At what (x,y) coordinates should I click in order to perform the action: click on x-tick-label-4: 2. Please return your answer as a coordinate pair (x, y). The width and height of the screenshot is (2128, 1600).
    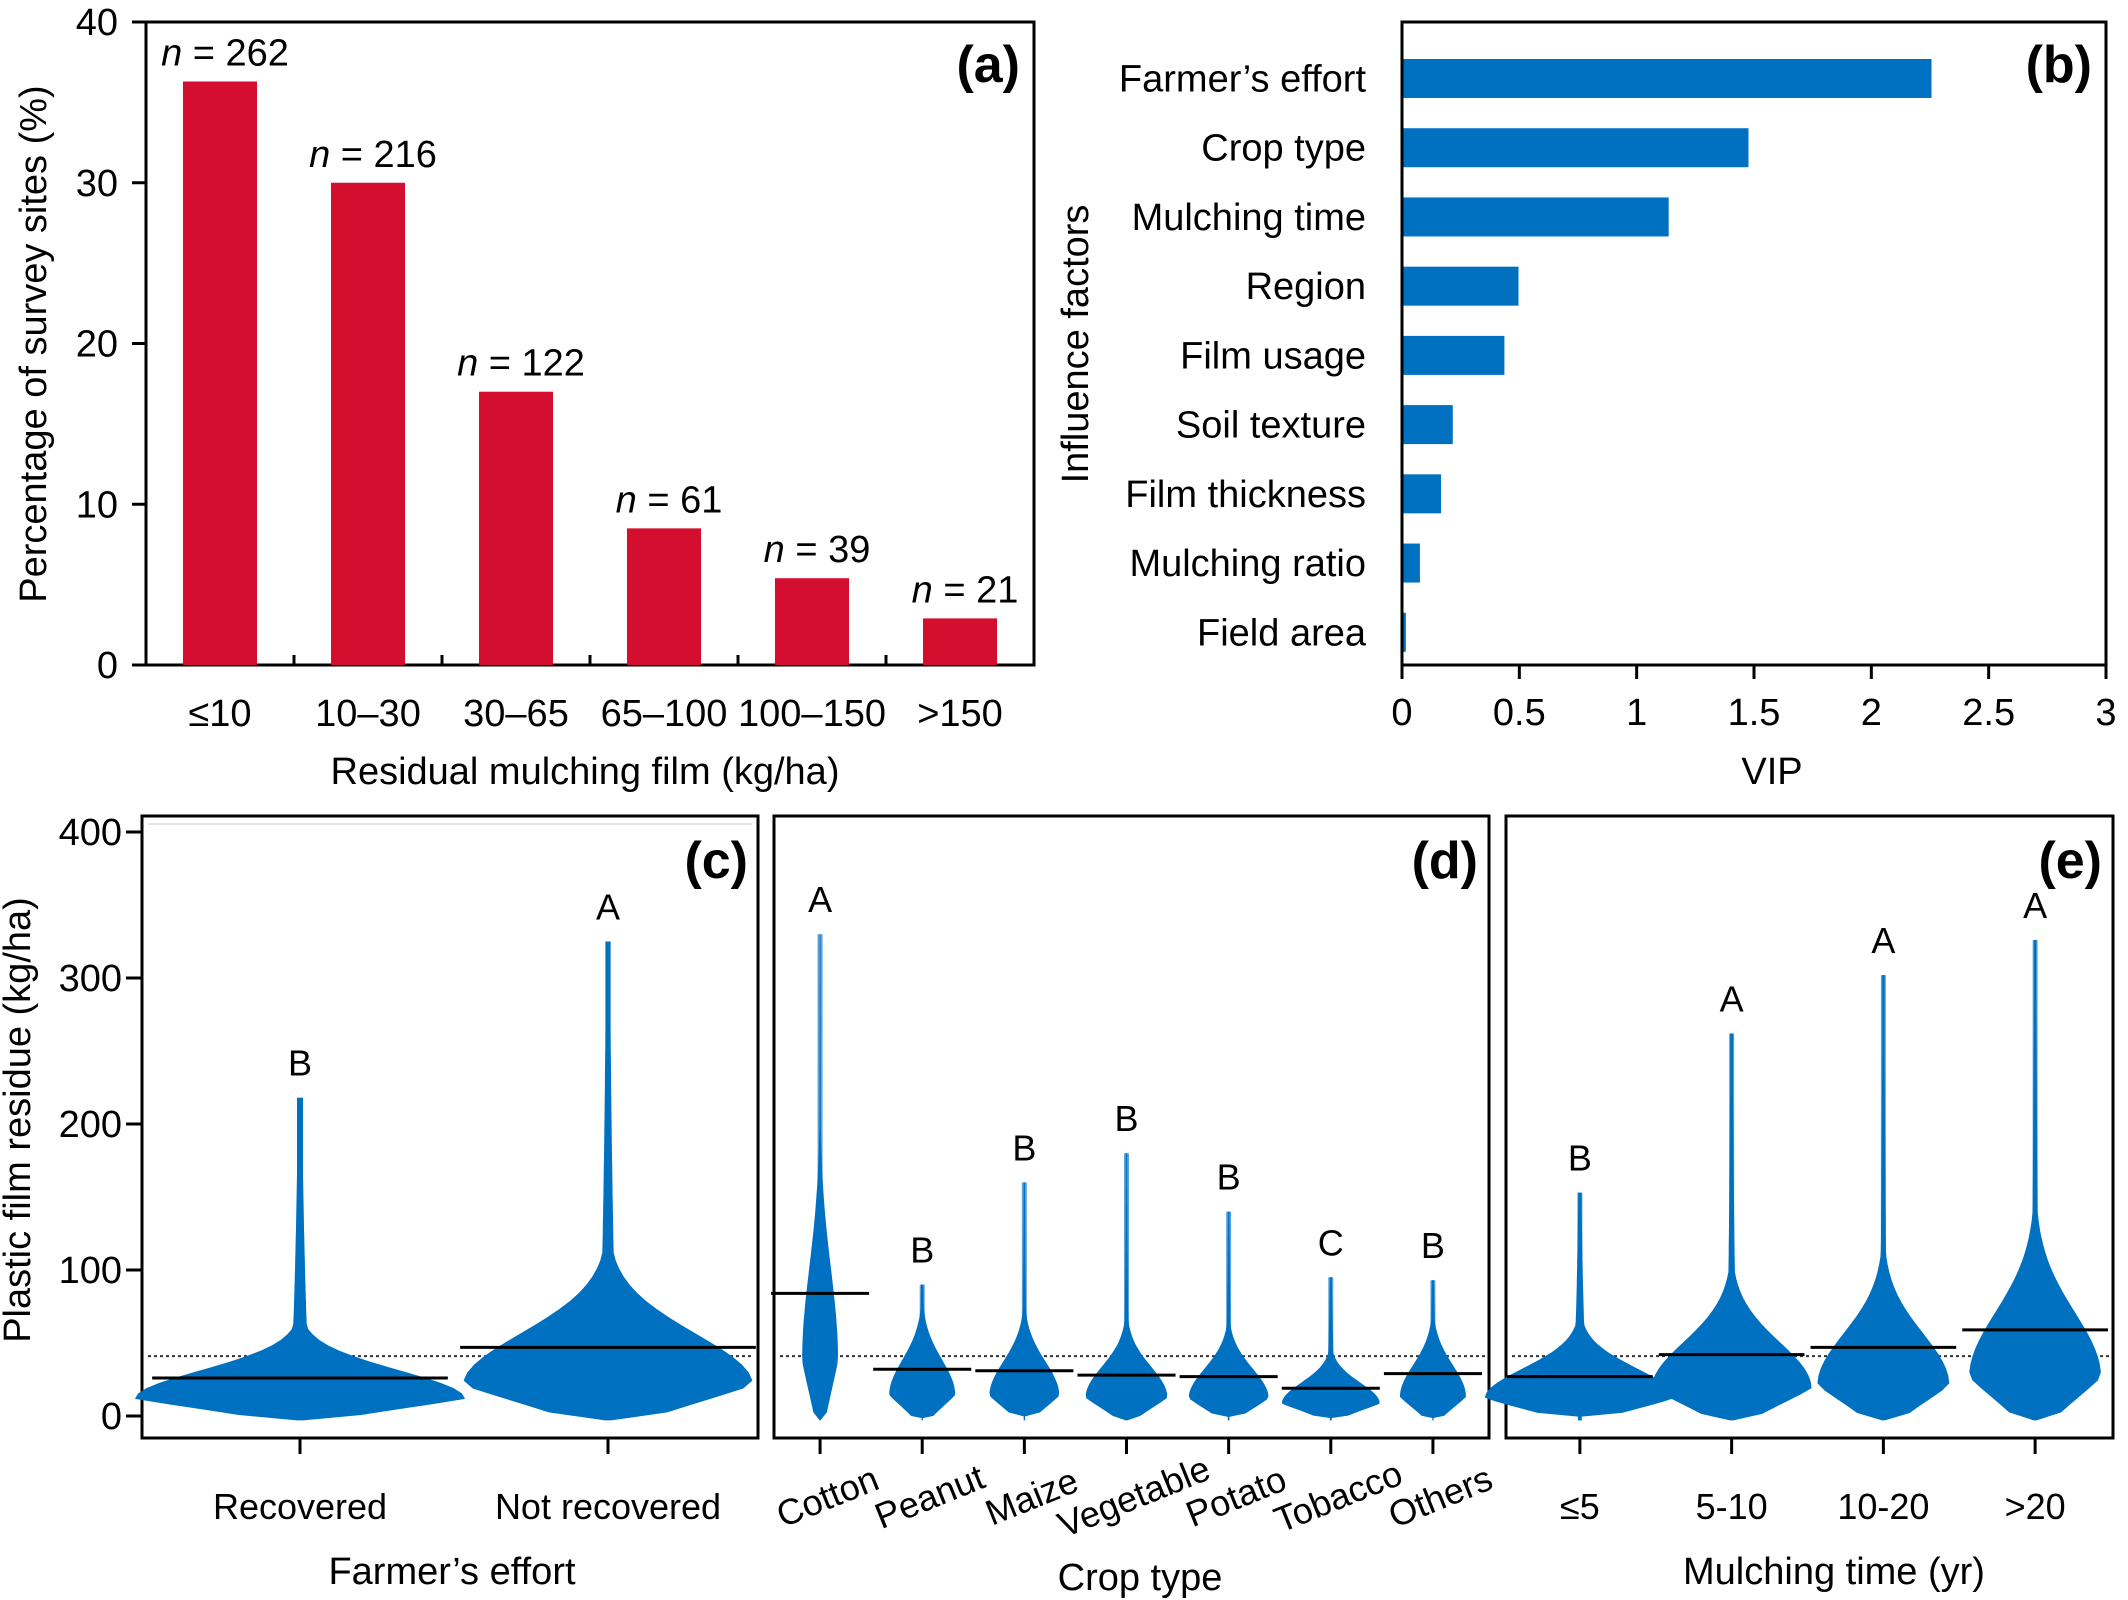
    Looking at the image, I should click on (1871, 713).